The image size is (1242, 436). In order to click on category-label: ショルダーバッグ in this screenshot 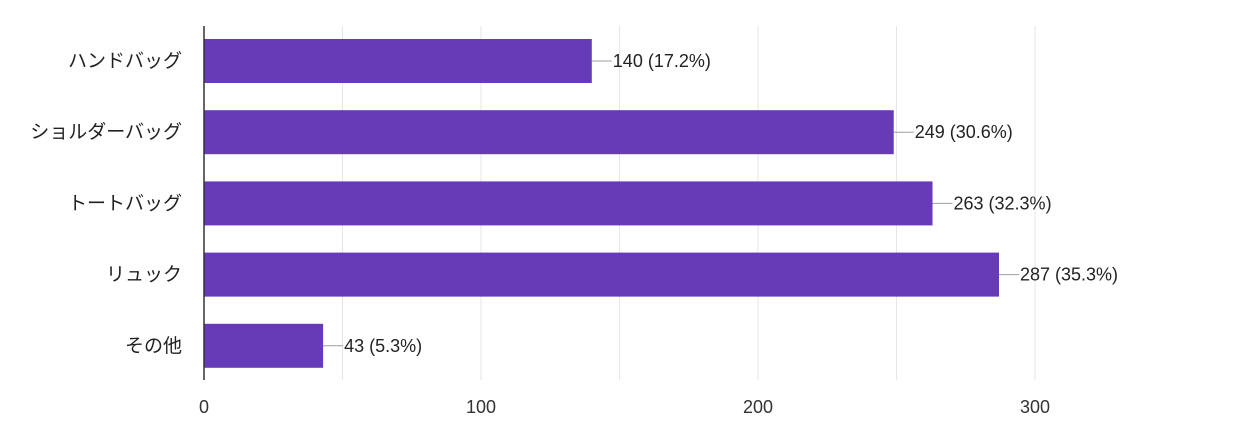, I will do `click(106, 132)`.